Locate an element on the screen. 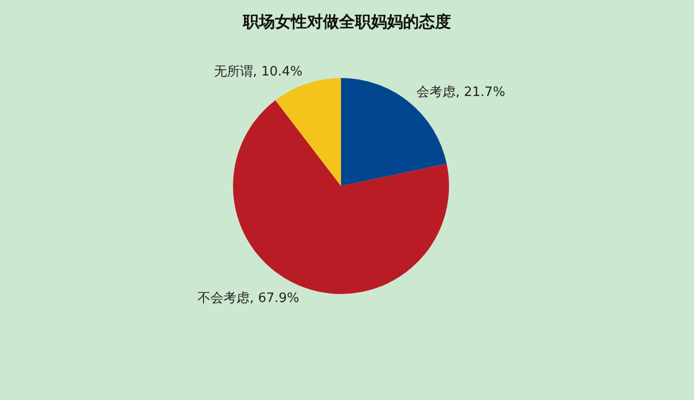  slice-label: 会考虑, 21.7% is located at coordinates (461, 92).